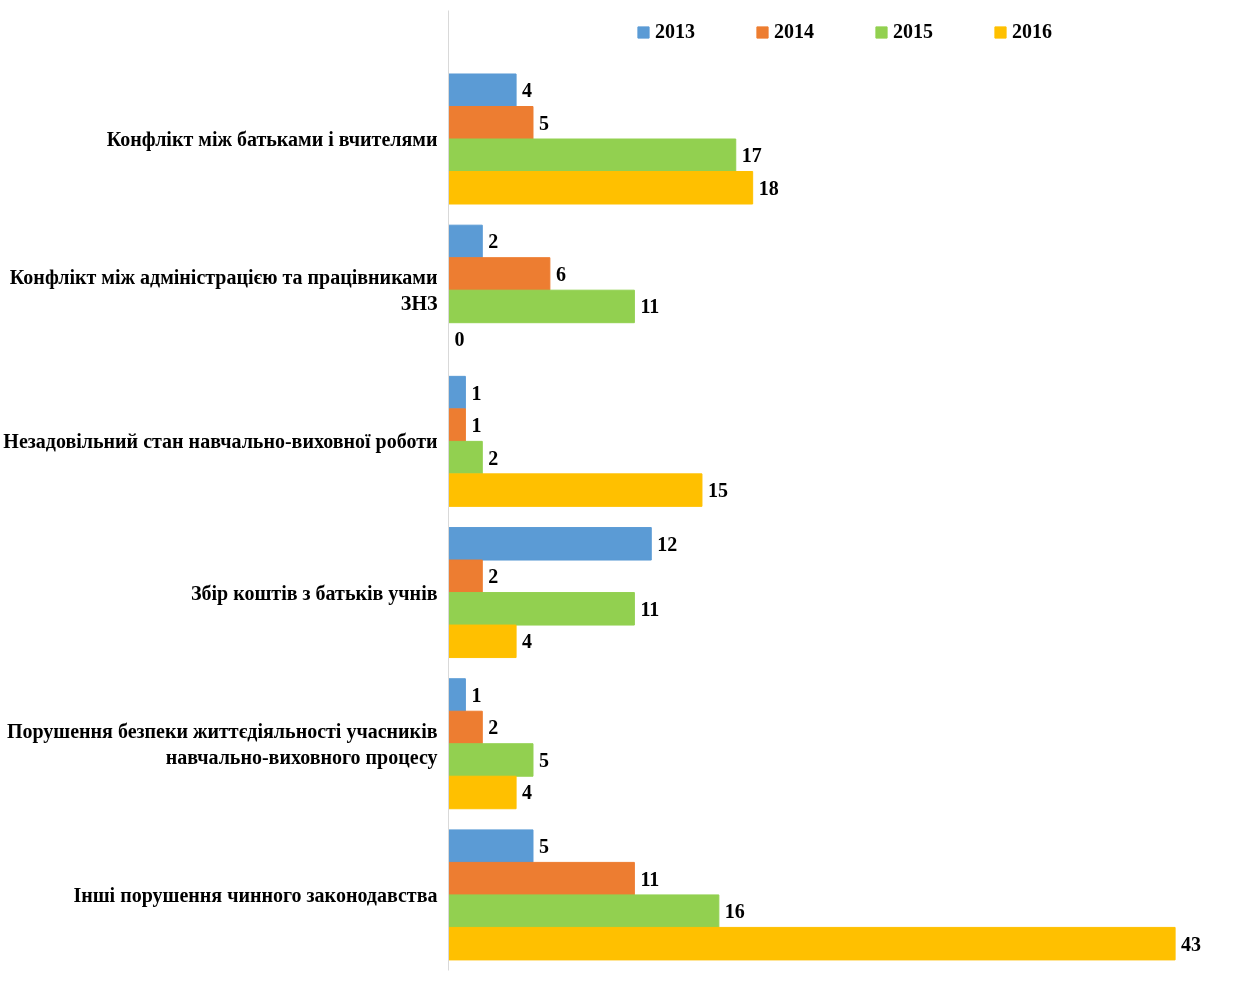  I want to click on y-tick-label: Незадовільний стан навчально-виховної роботи, so click(220, 442).